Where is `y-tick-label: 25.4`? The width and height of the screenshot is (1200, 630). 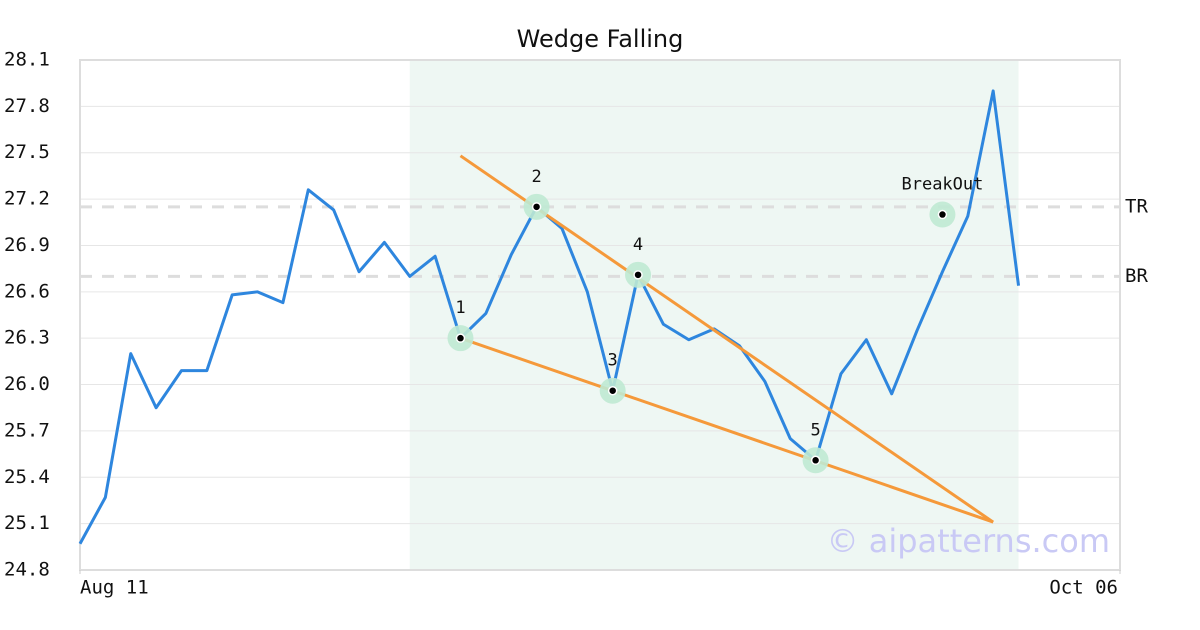
y-tick-label: 25.4 is located at coordinates (27, 477).